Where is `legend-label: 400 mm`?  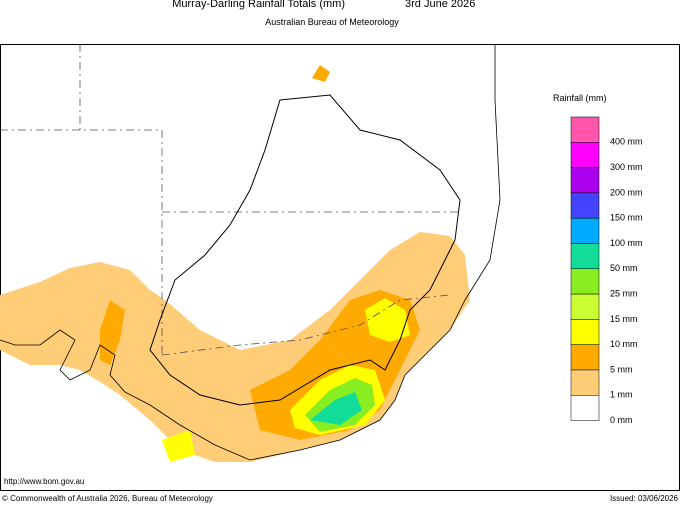
legend-label: 400 mm is located at coordinates (626, 142).